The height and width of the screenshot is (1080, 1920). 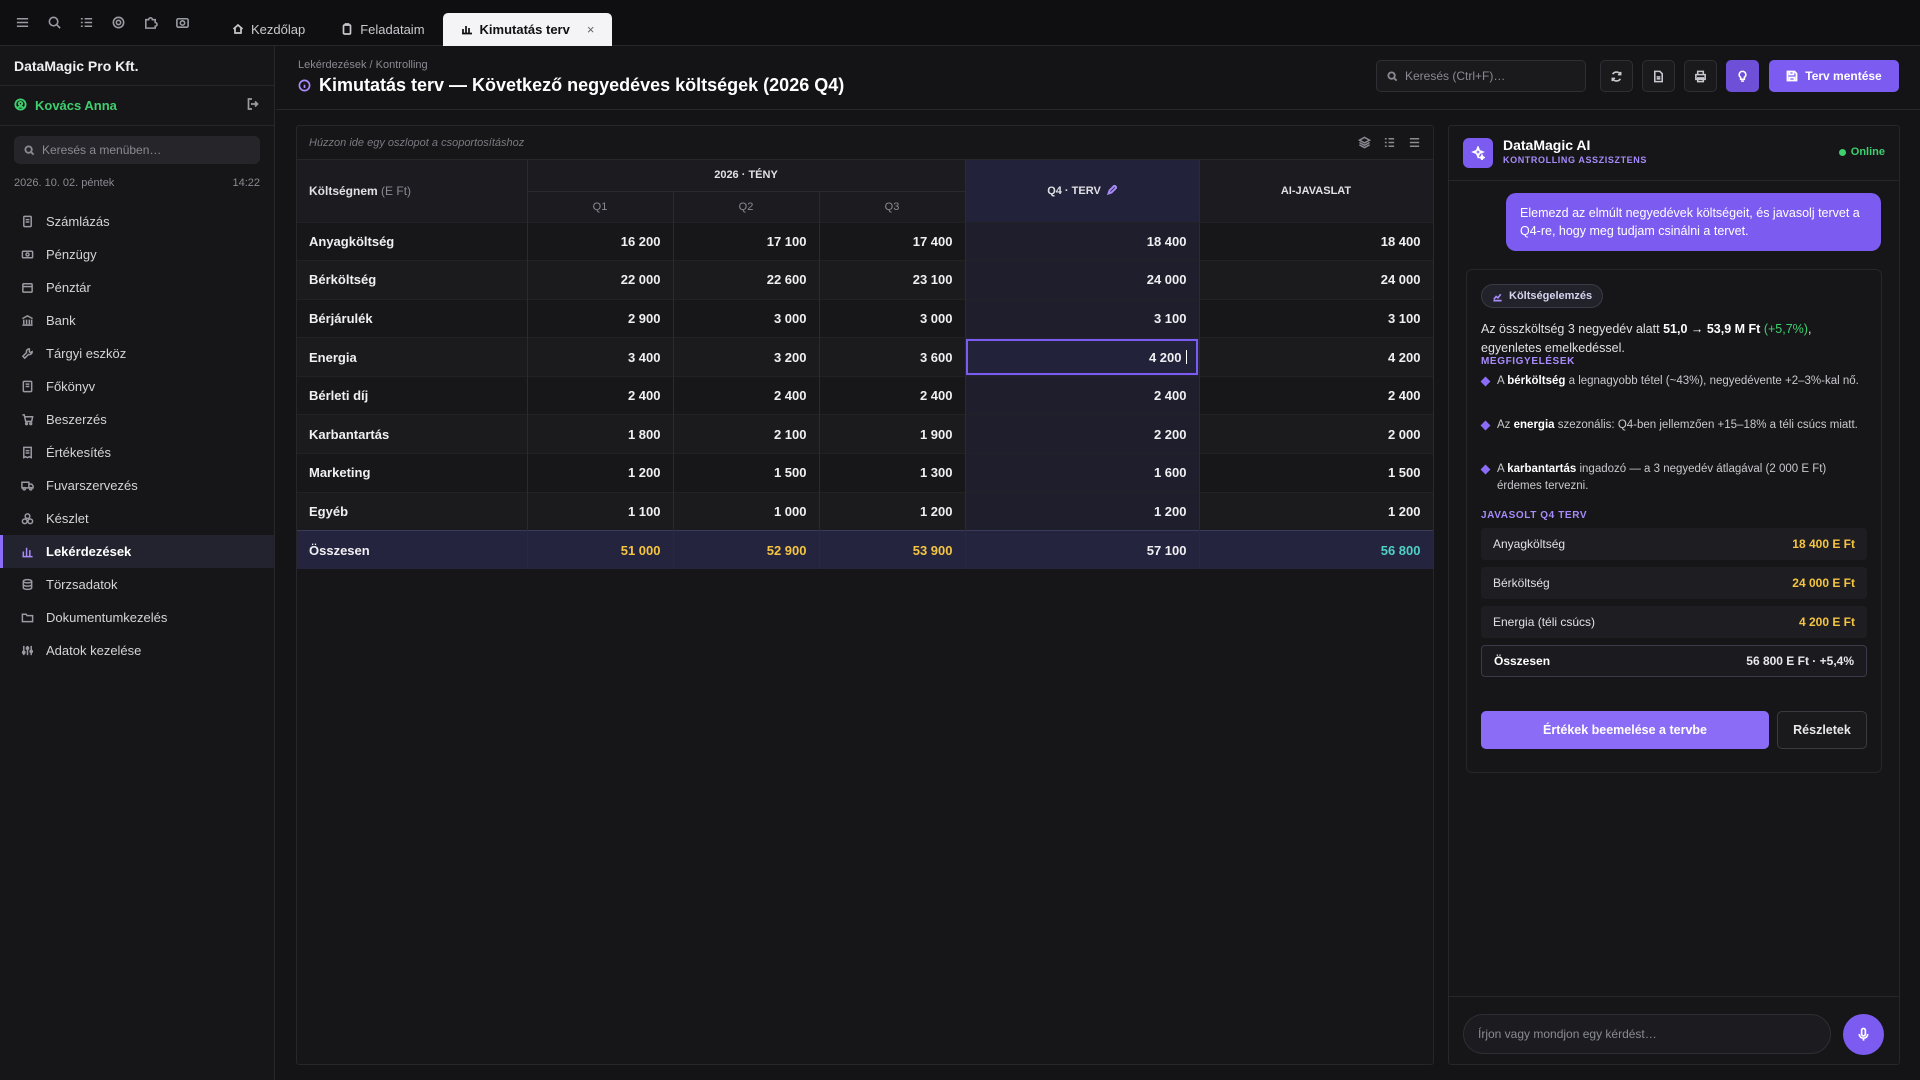 I want to click on sidebar-item-targyi-eszkoz: Tárgyi eszköz, so click(x=137, y=353).